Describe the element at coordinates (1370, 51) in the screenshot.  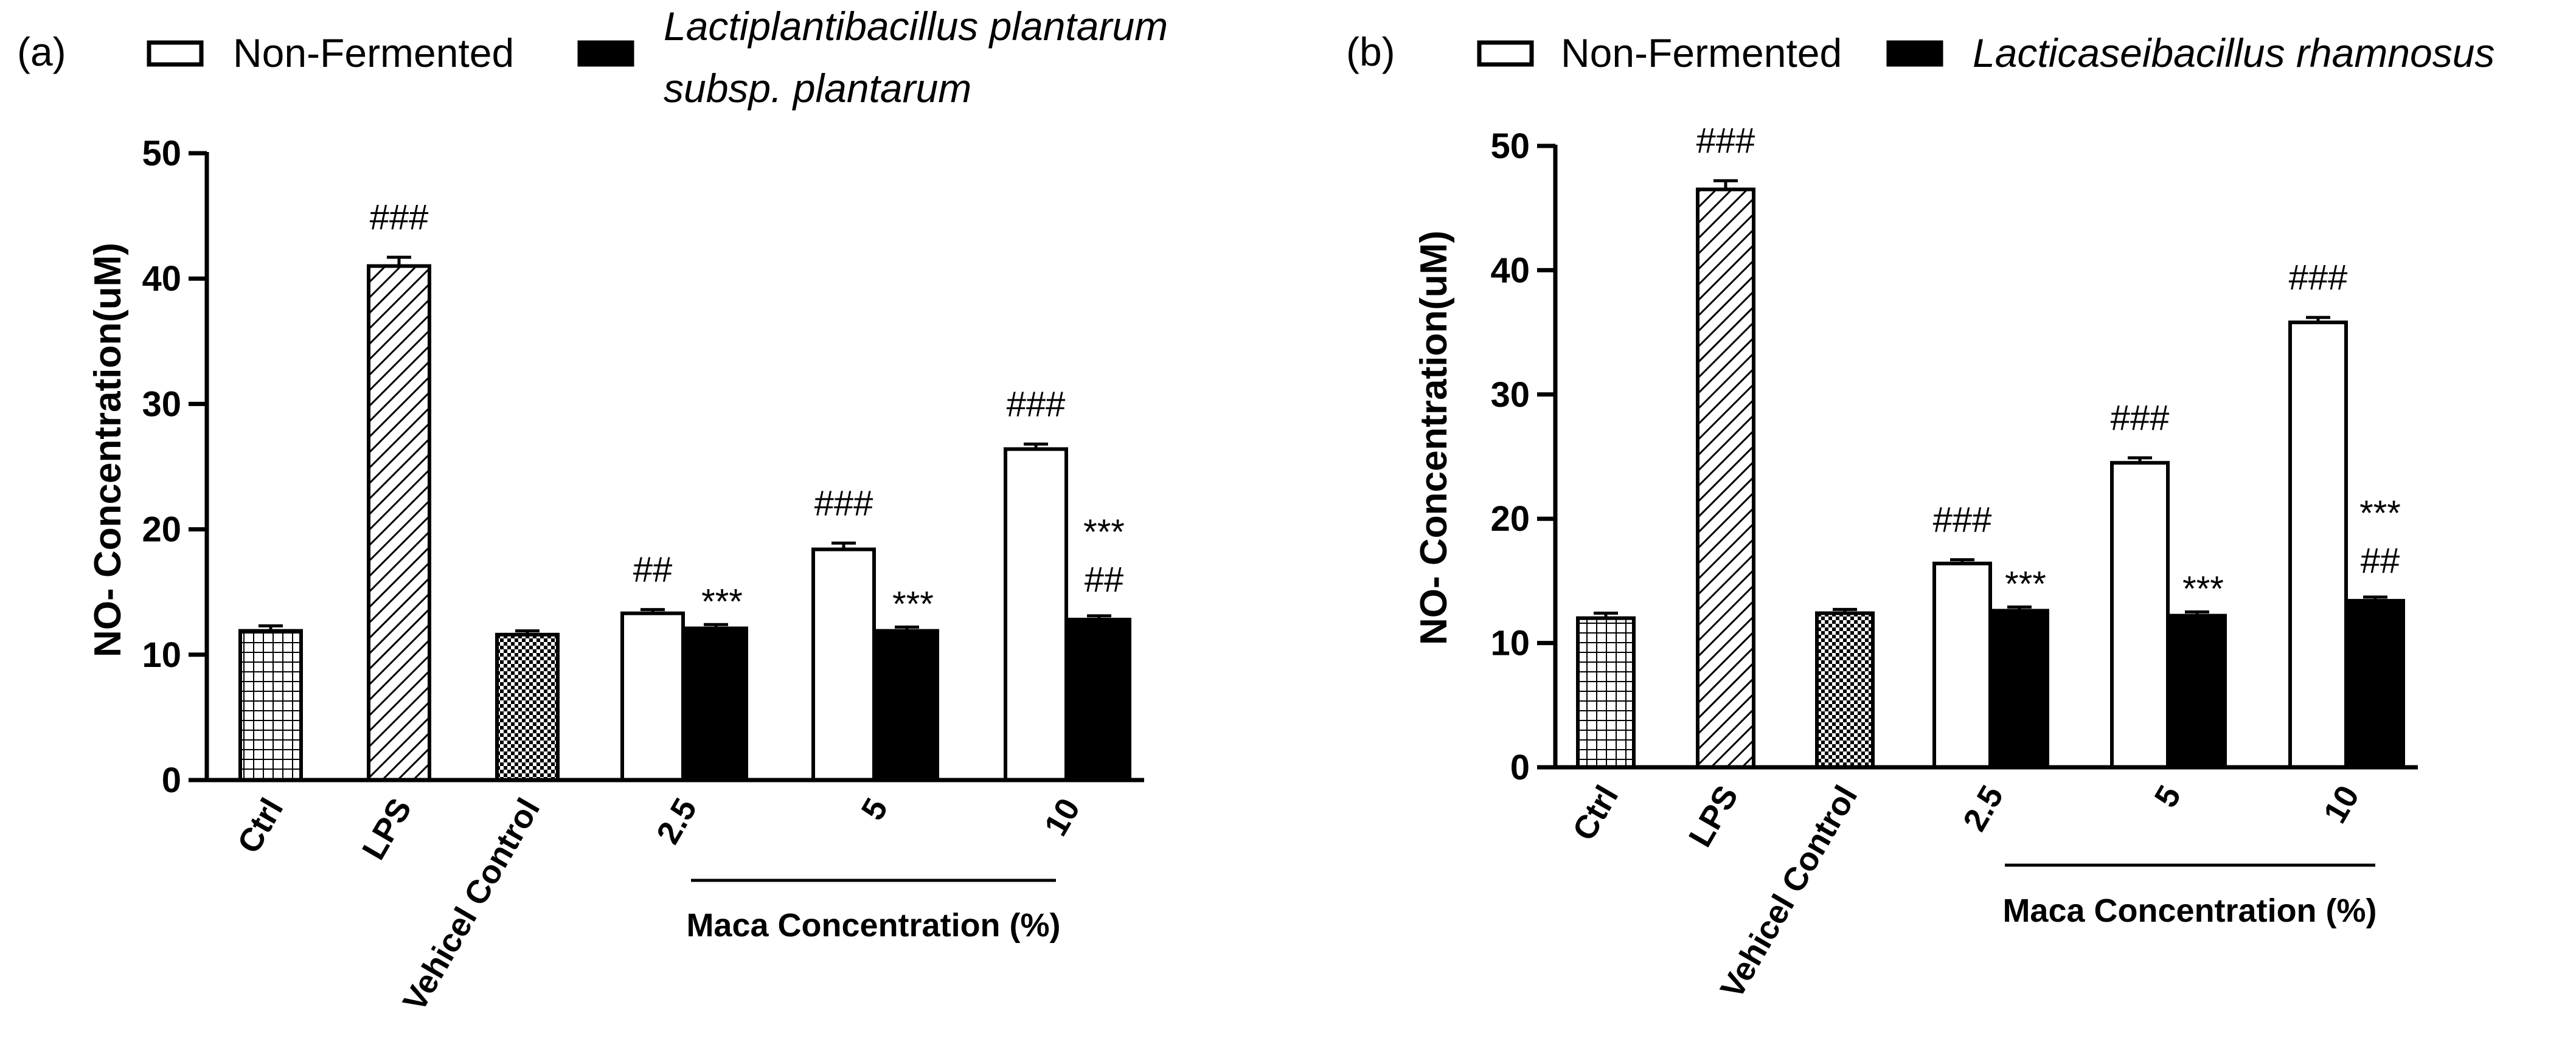
I see `panel-label: (b)` at that location.